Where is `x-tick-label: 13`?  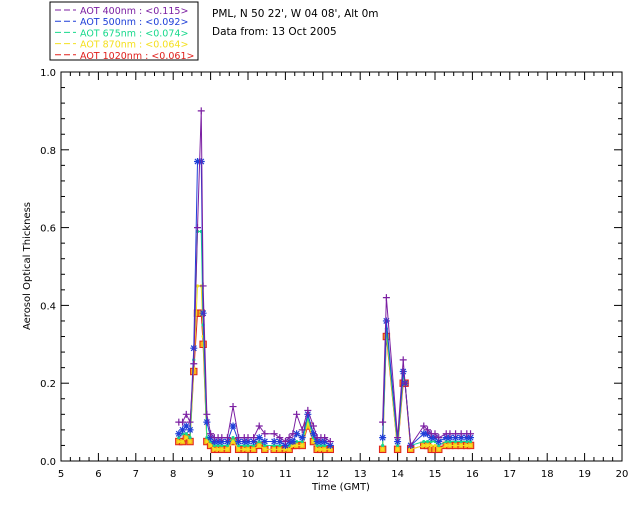
x-tick-label: 13 is located at coordinates (360, 474).